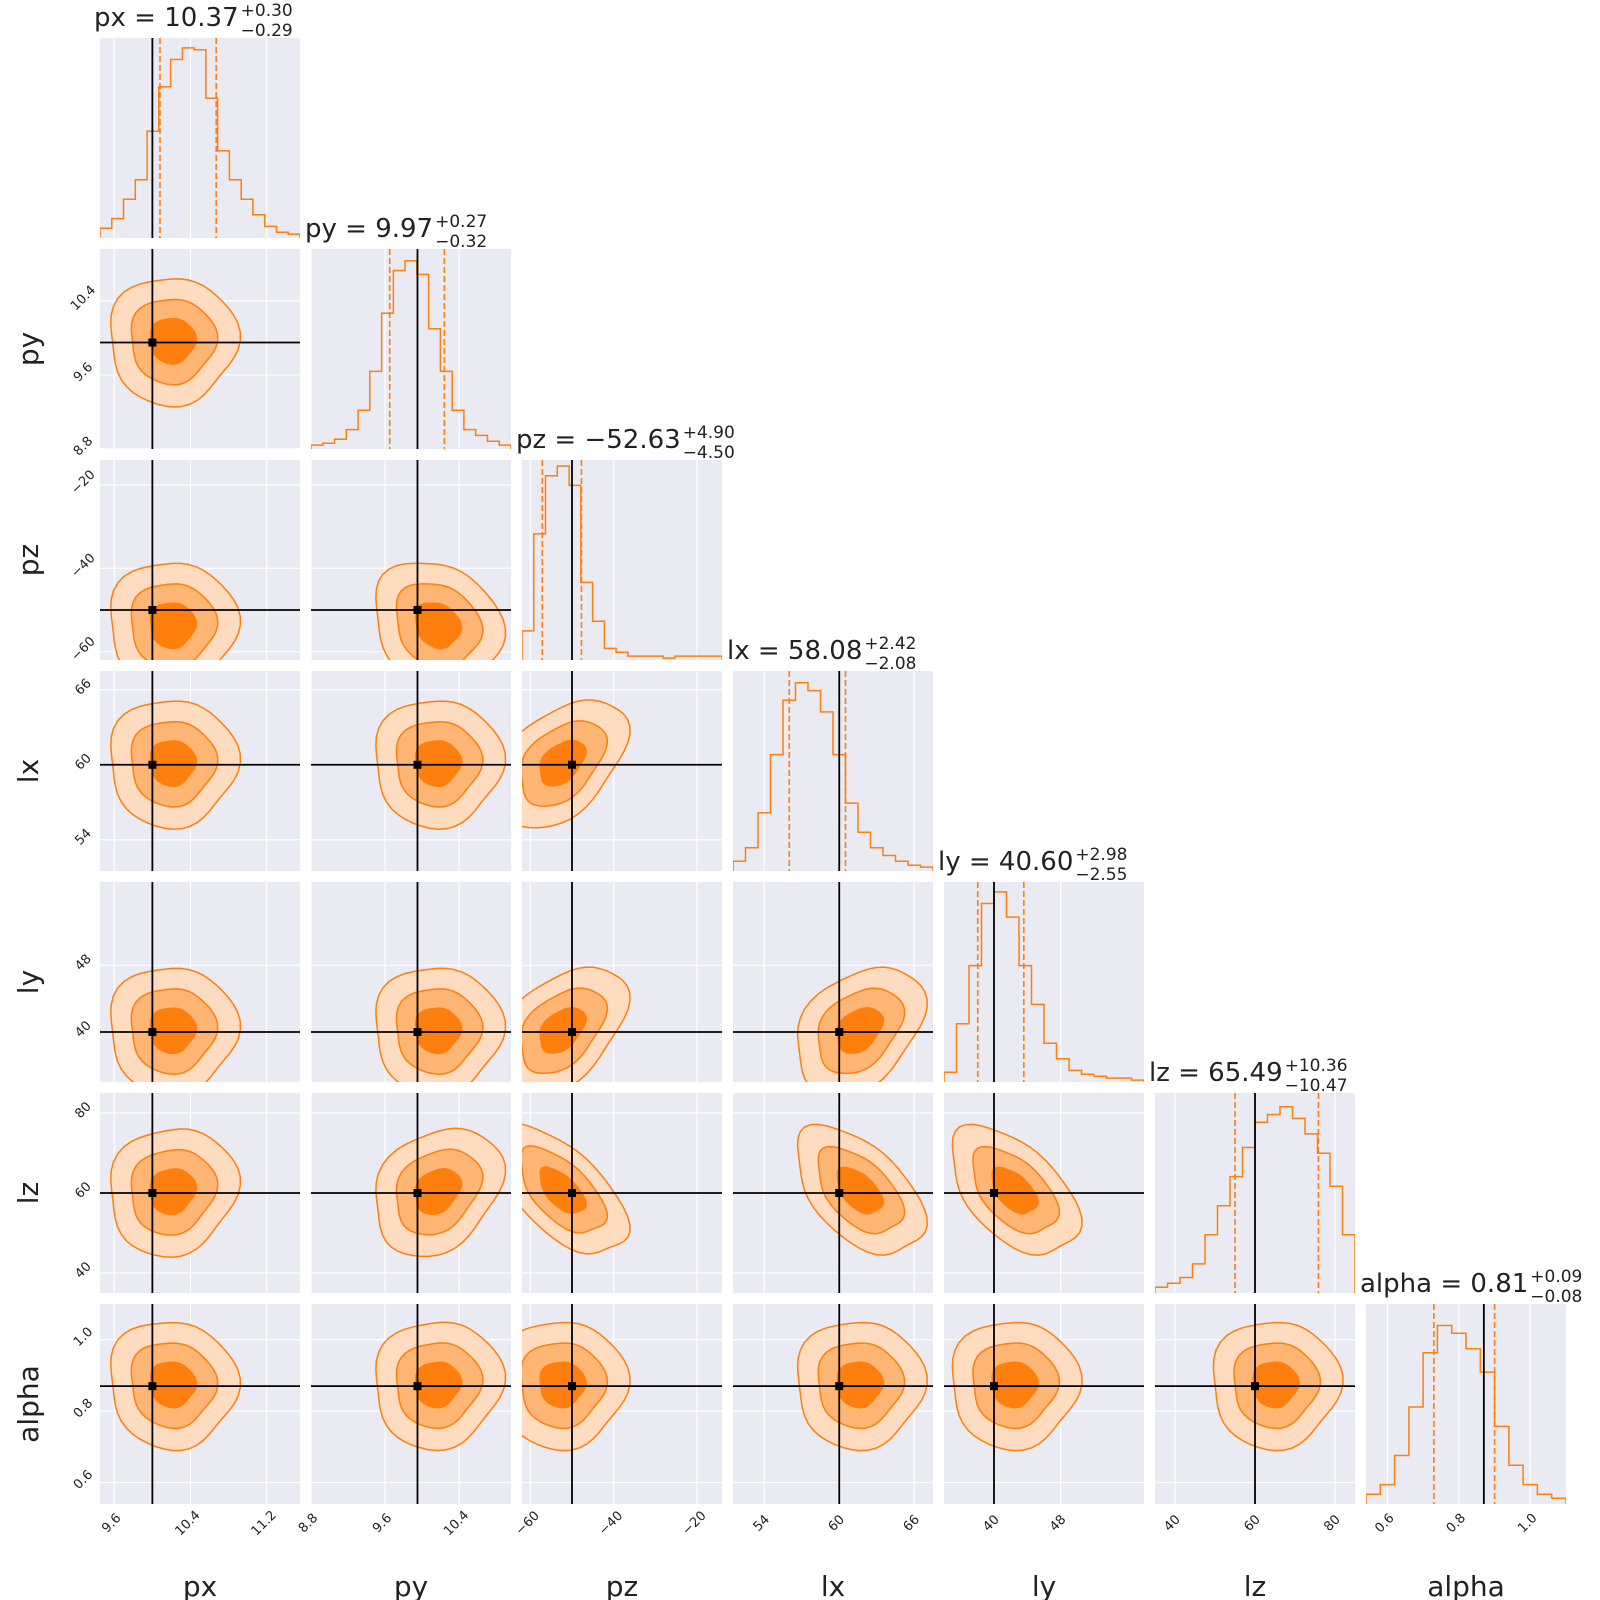 This screenshot has height=1600, width=1600. Describe the element at coordinates (264, 1523) in the screenshot. I see `x-tick-label: 11.2` at that location.